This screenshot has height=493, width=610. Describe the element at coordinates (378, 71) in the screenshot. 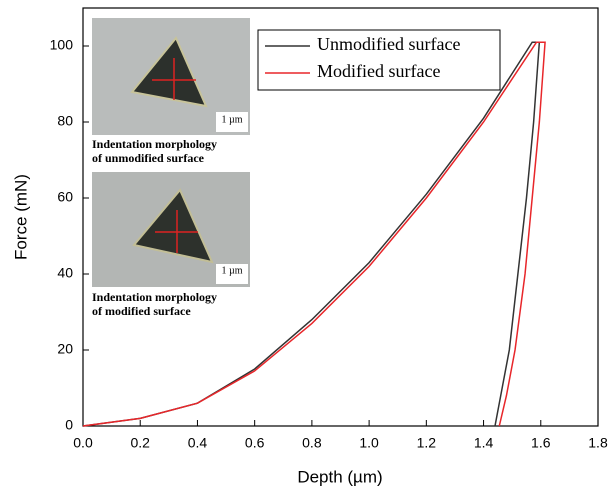

I see `legend-label: Modified surface` at that location.